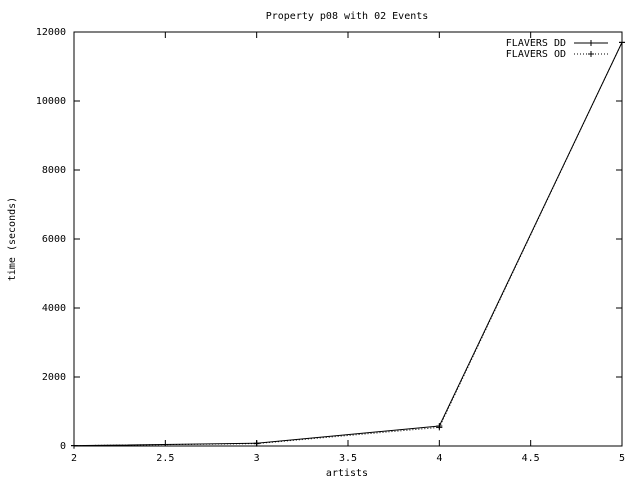  I want to click on y-tick-label: 6000, so click(54, 239).